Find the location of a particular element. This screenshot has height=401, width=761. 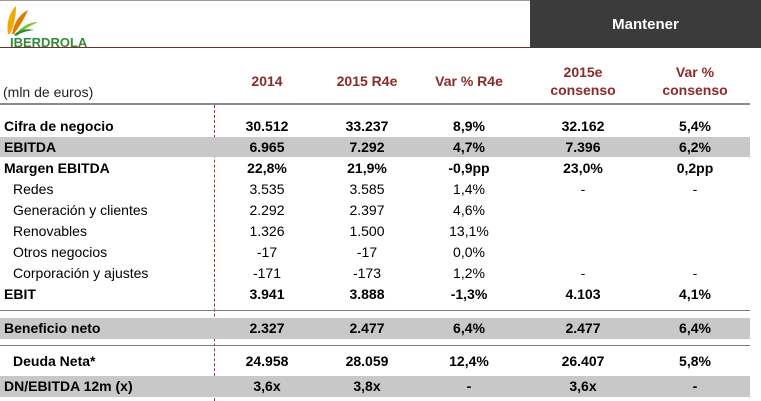

row-label: Cifra de negocio is located at coordinates (59, 126).